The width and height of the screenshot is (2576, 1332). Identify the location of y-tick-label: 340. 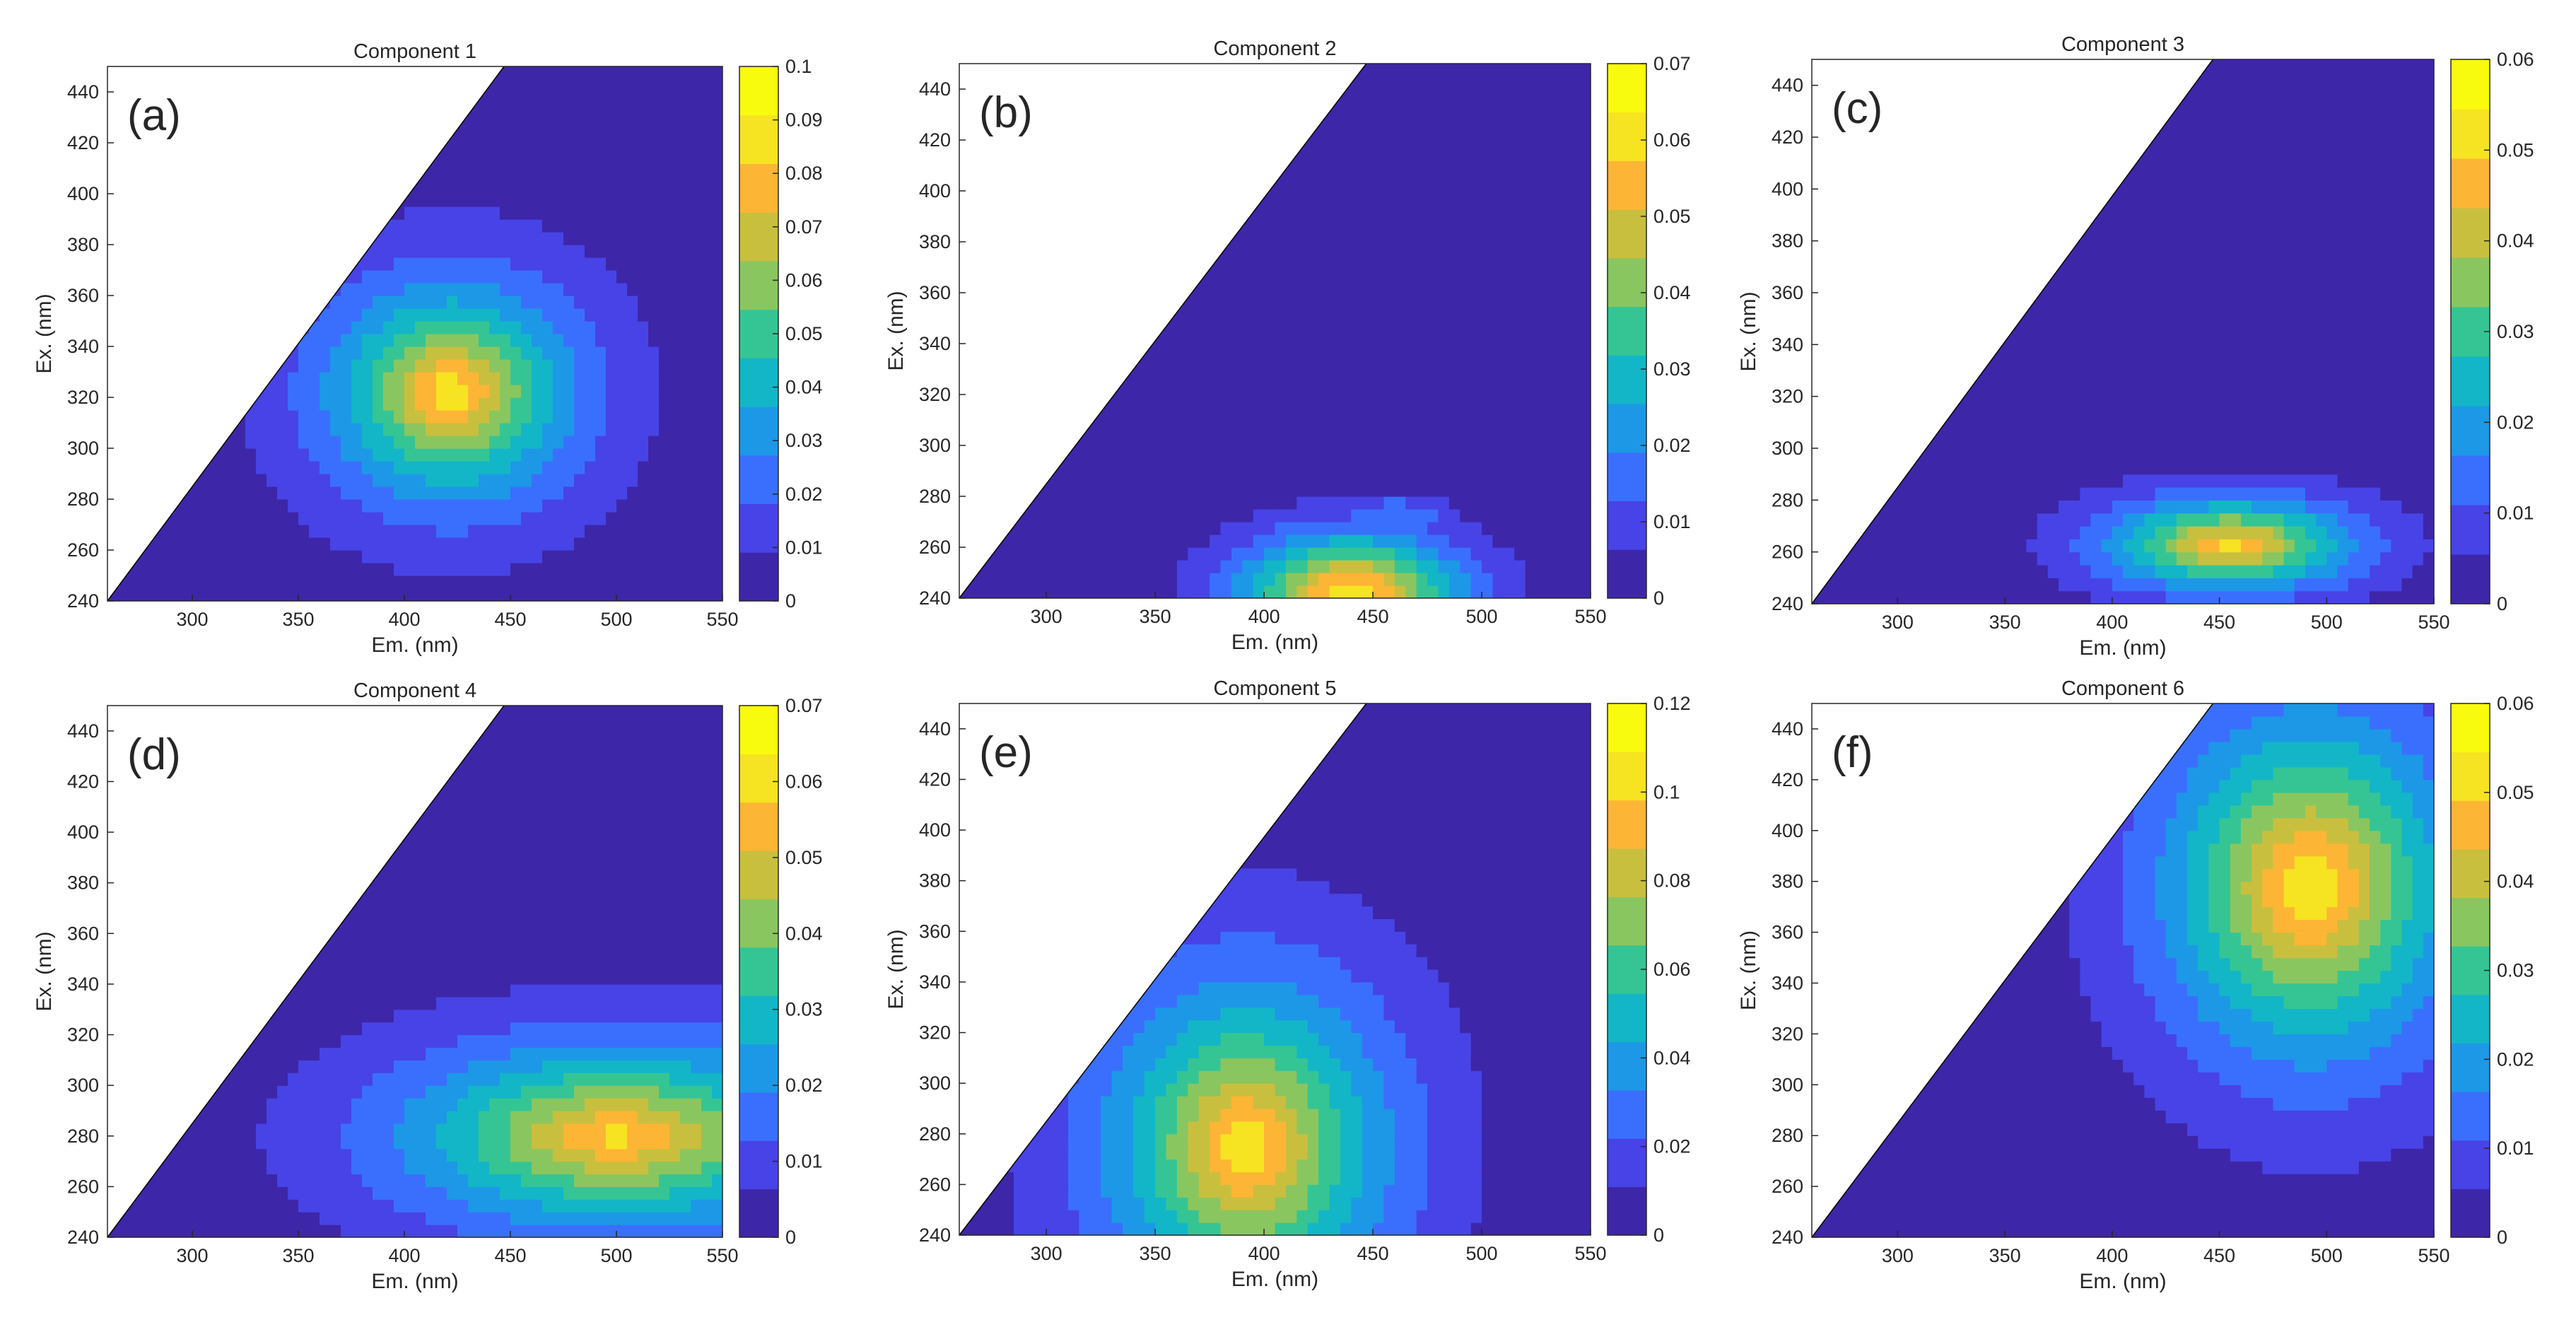
(1787, 344).